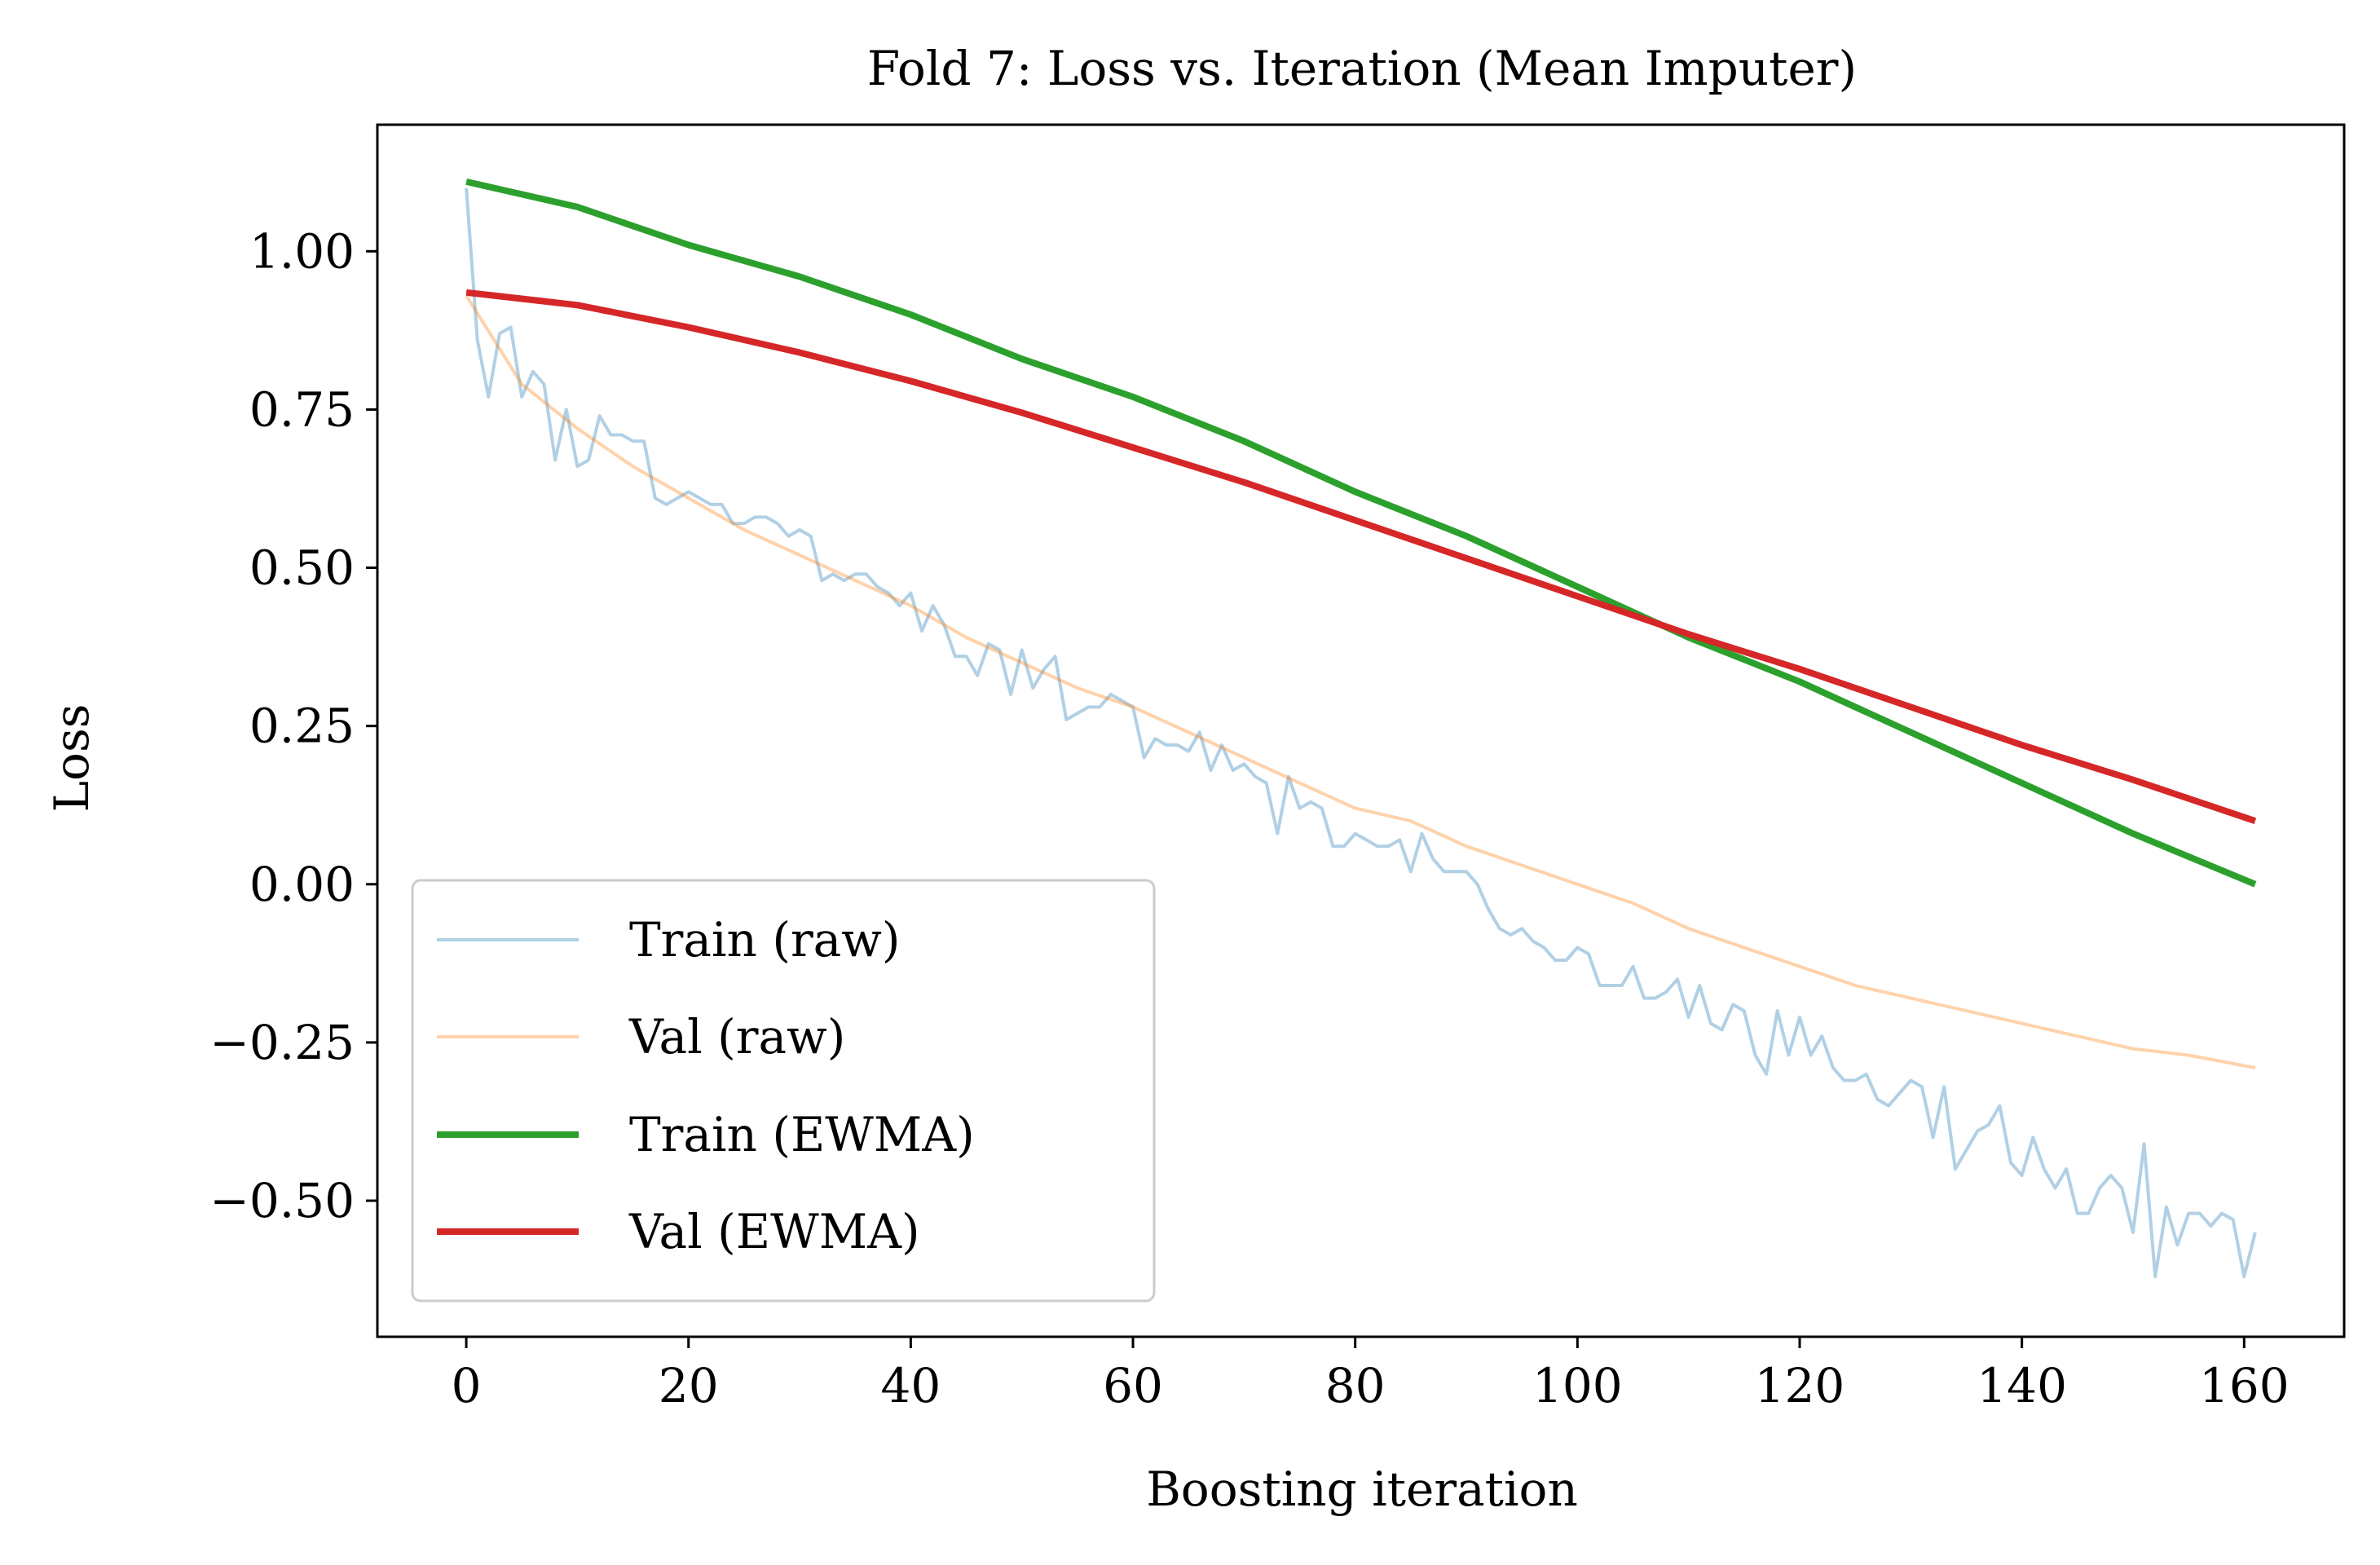  I want to click on x-tick-label: 40, so click(911, 1385).